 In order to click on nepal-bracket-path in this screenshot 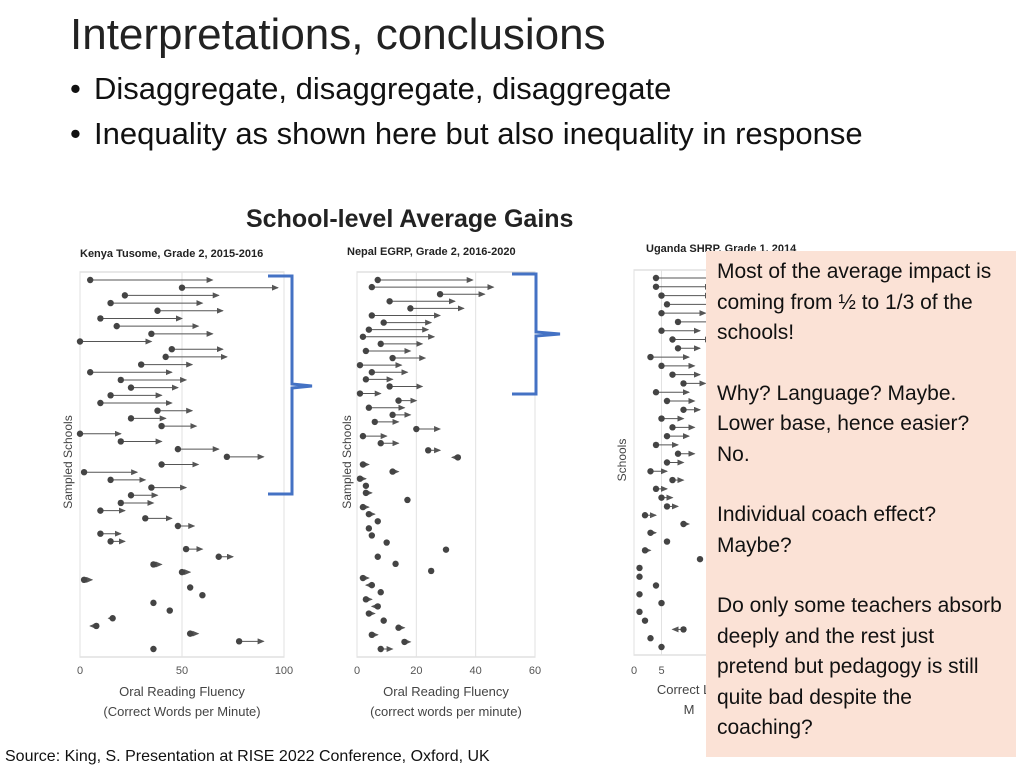, I will do `click(536, 334)`.